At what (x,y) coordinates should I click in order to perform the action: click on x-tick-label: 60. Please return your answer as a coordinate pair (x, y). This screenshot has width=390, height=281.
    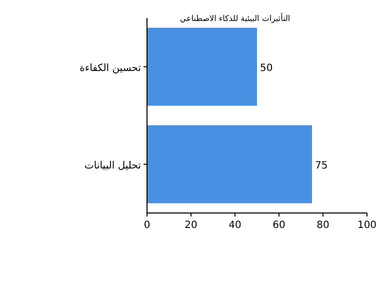
    Looking at the image, I should click on (279, 225).